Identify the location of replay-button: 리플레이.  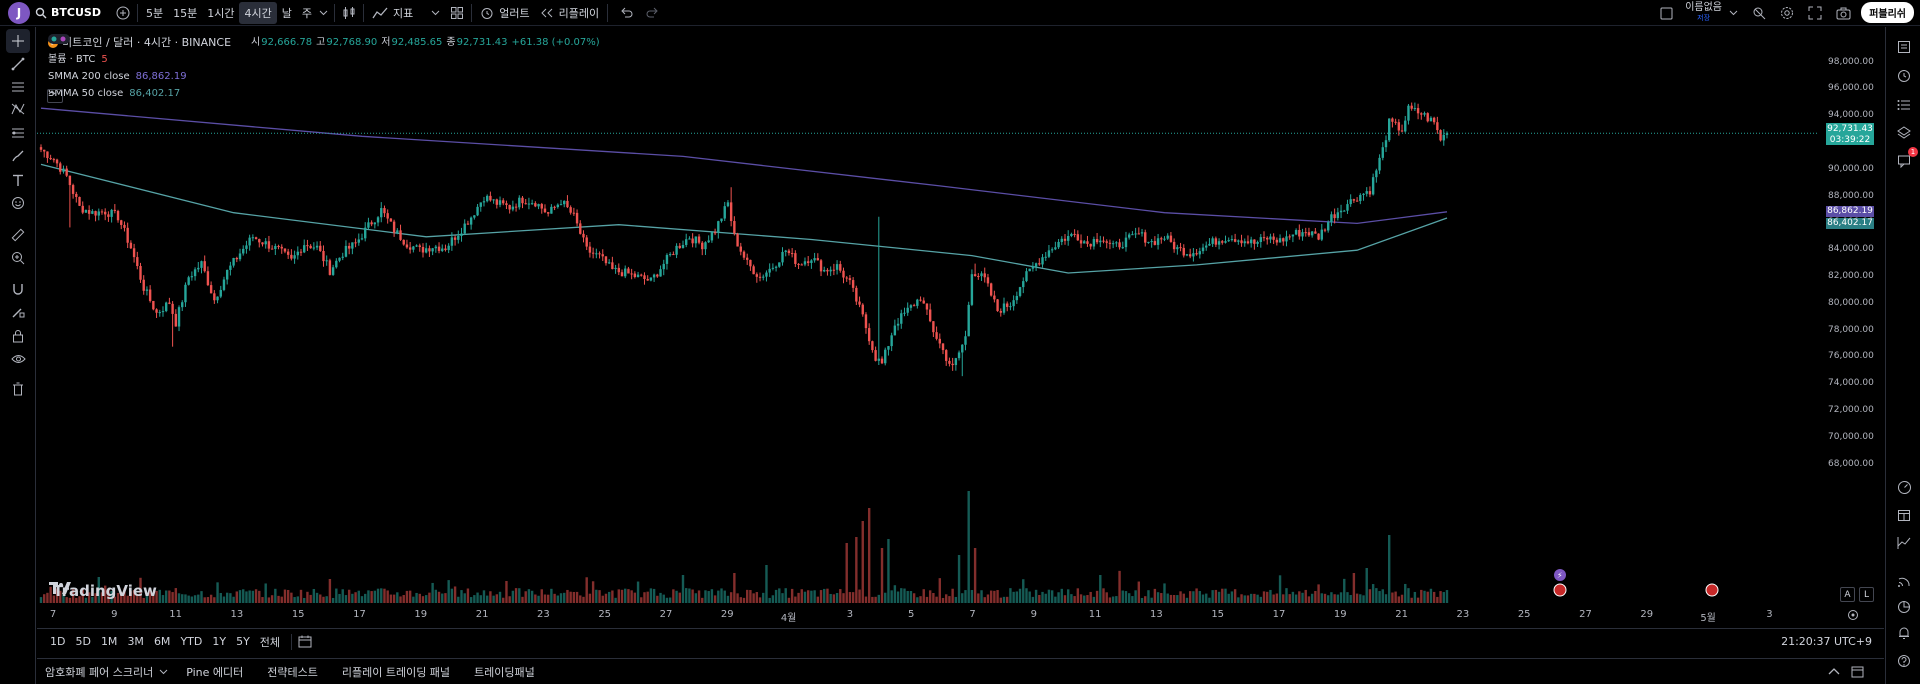
(569, 13).